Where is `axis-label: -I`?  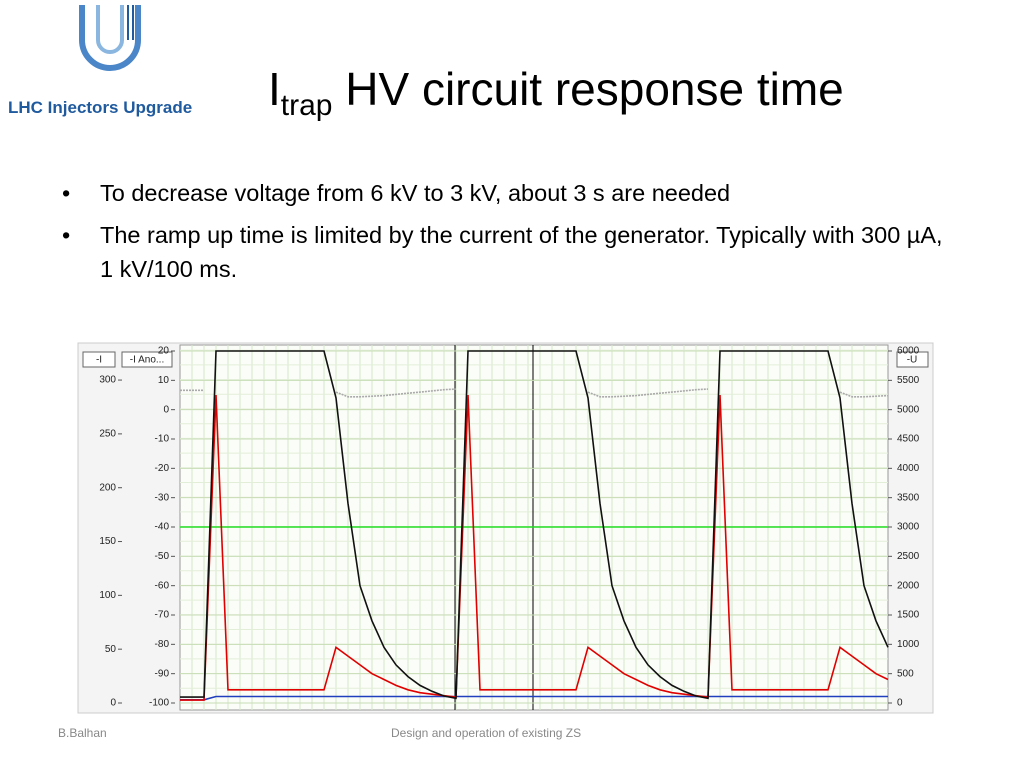 axis-label: -I is located at coordinates (99, 360).